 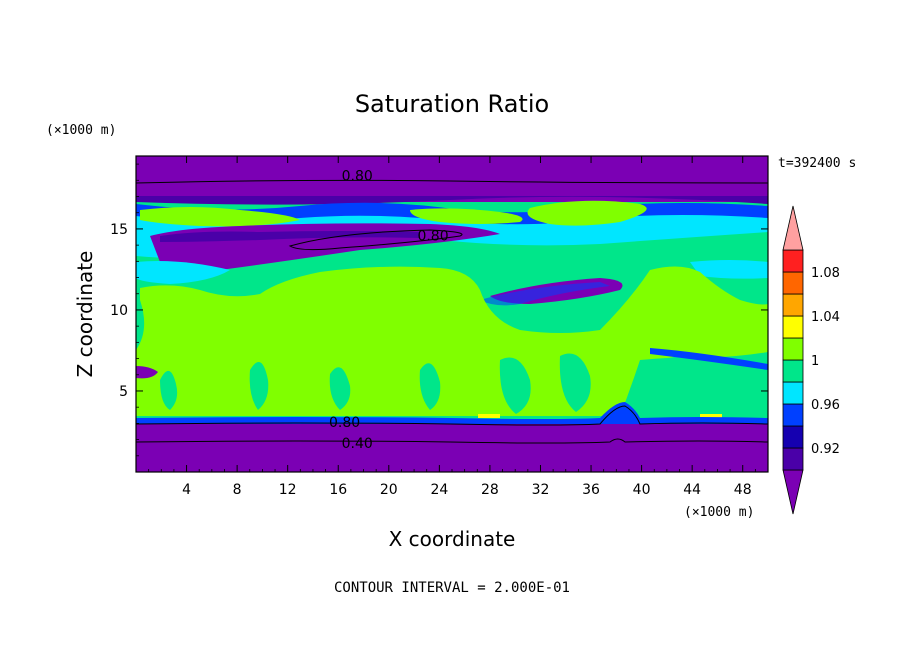 I want to click on contour-line-upper, so click(x=452, y=181).